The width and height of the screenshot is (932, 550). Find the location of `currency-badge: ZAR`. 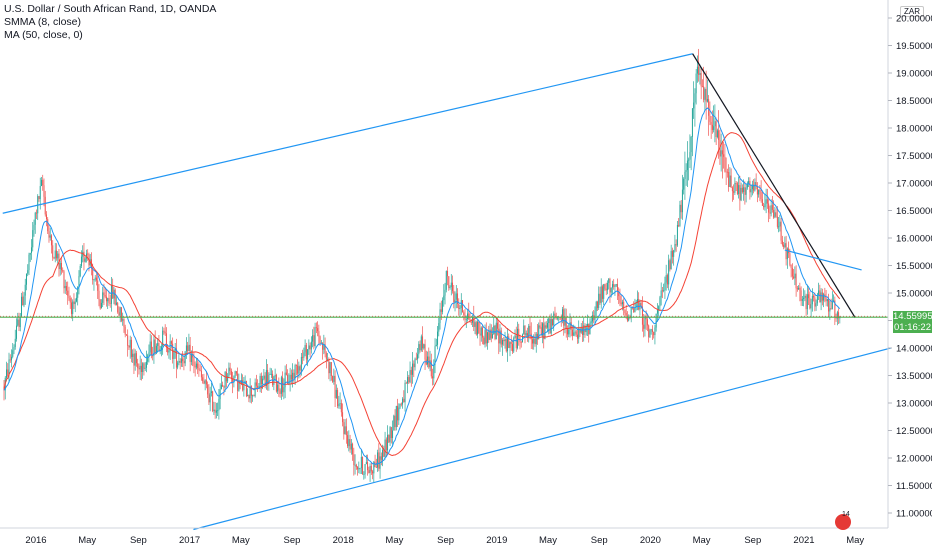

currency-badge: ZAR is located at coordinates (912, 11).